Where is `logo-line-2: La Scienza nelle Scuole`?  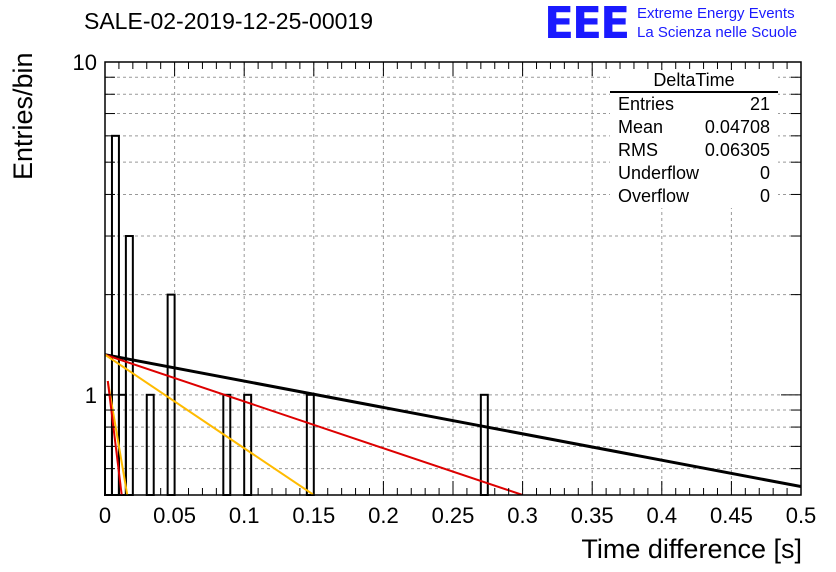 logo-line-2: La Scienza nelle Scuole is located at coordinates (717, 32).